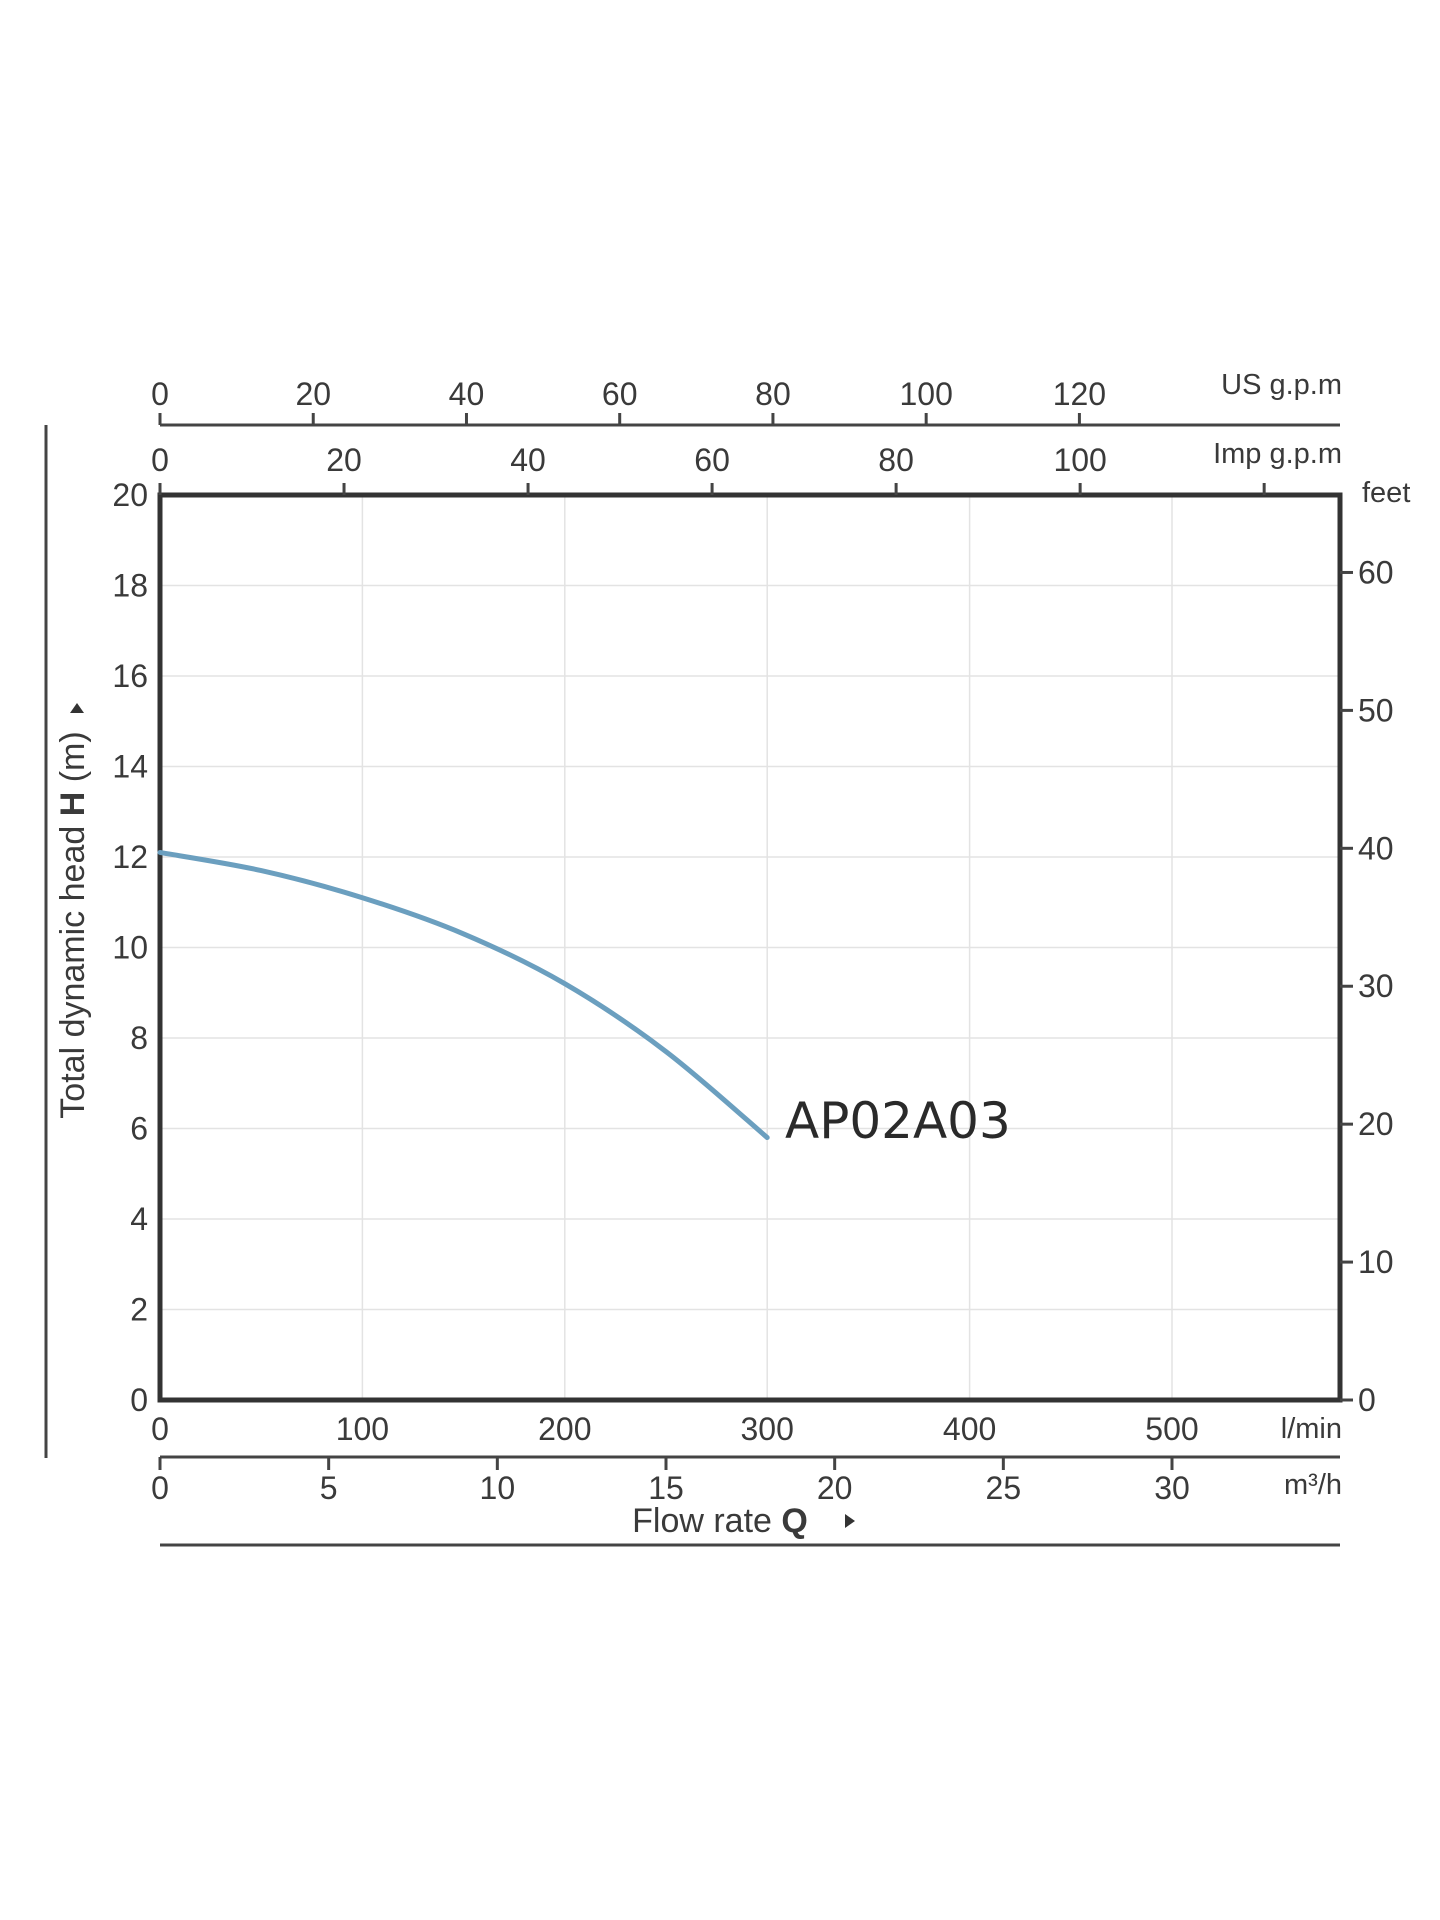 Image resolution: width=1440 pixels, height=1920 pixels. Describe the element at coordinates (898, 1121) in the screenshot. I see `curve-label: AP02A03` at that location.